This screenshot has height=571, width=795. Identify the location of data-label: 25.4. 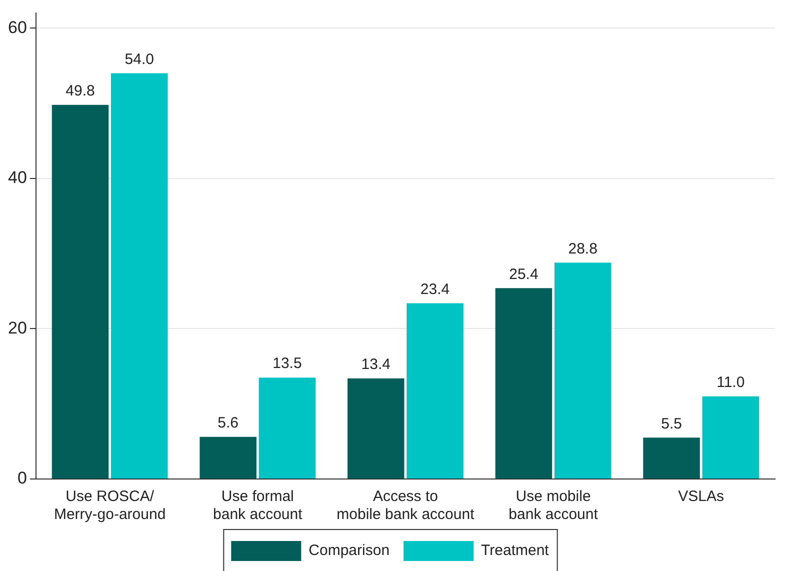
(523, 274).